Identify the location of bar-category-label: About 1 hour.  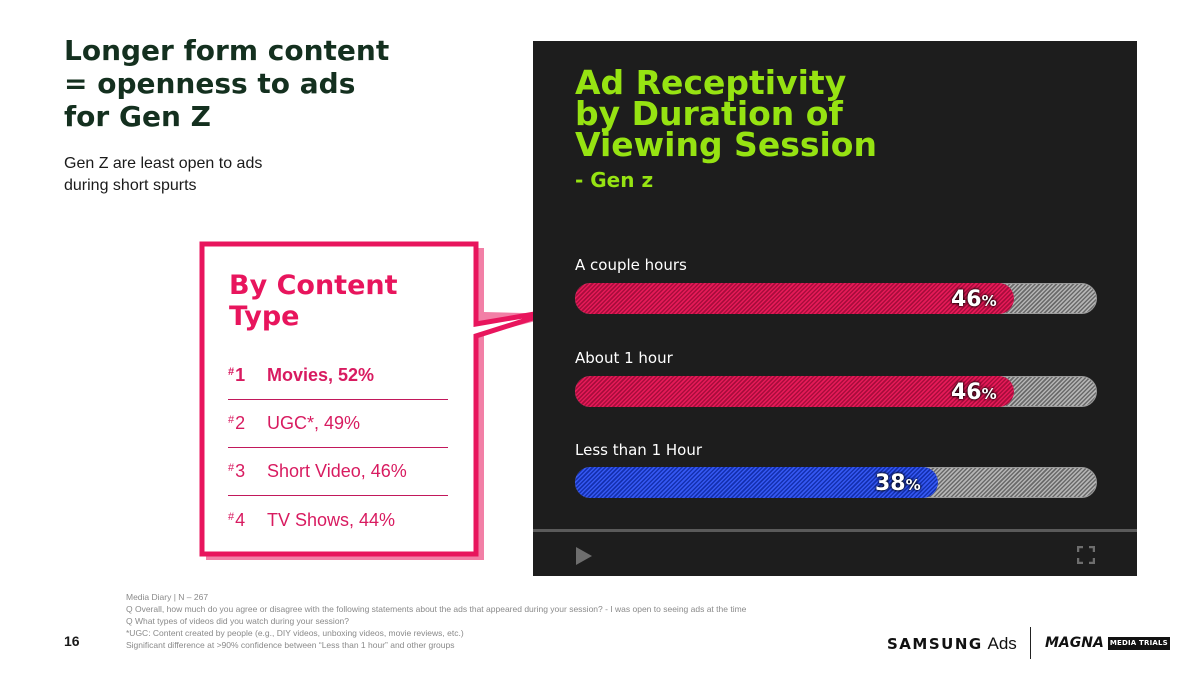
(624, 358).